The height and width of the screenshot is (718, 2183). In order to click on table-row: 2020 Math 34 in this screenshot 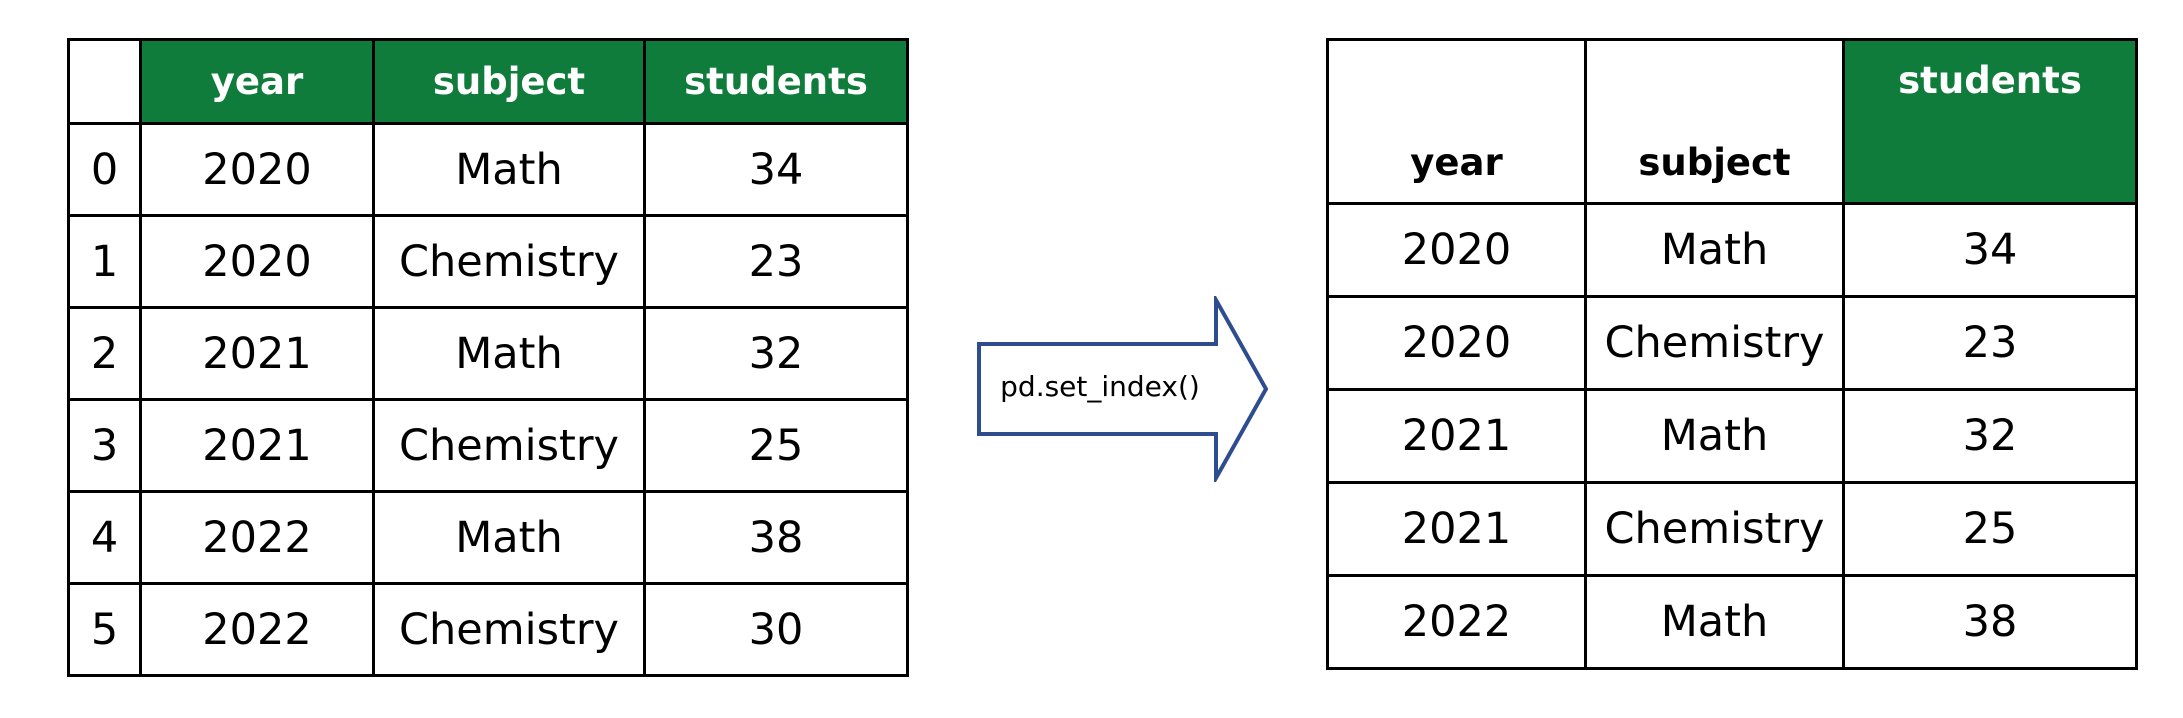, I will do `click(1732, 250)`.